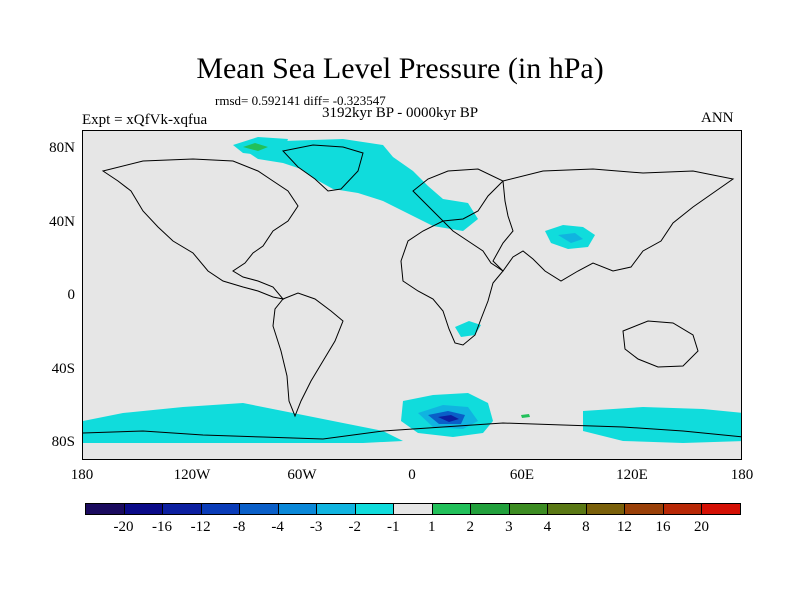 The width and height of the screenshot is (800, 600). I want to click on australia-coast, so click(660, 344).